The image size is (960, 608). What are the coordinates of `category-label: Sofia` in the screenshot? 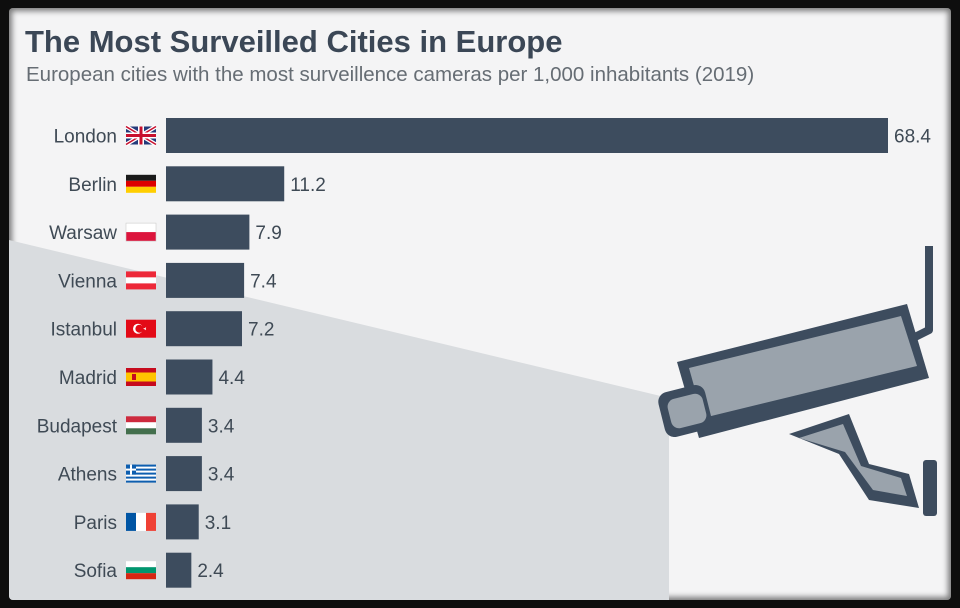 It's located at (96, 571).